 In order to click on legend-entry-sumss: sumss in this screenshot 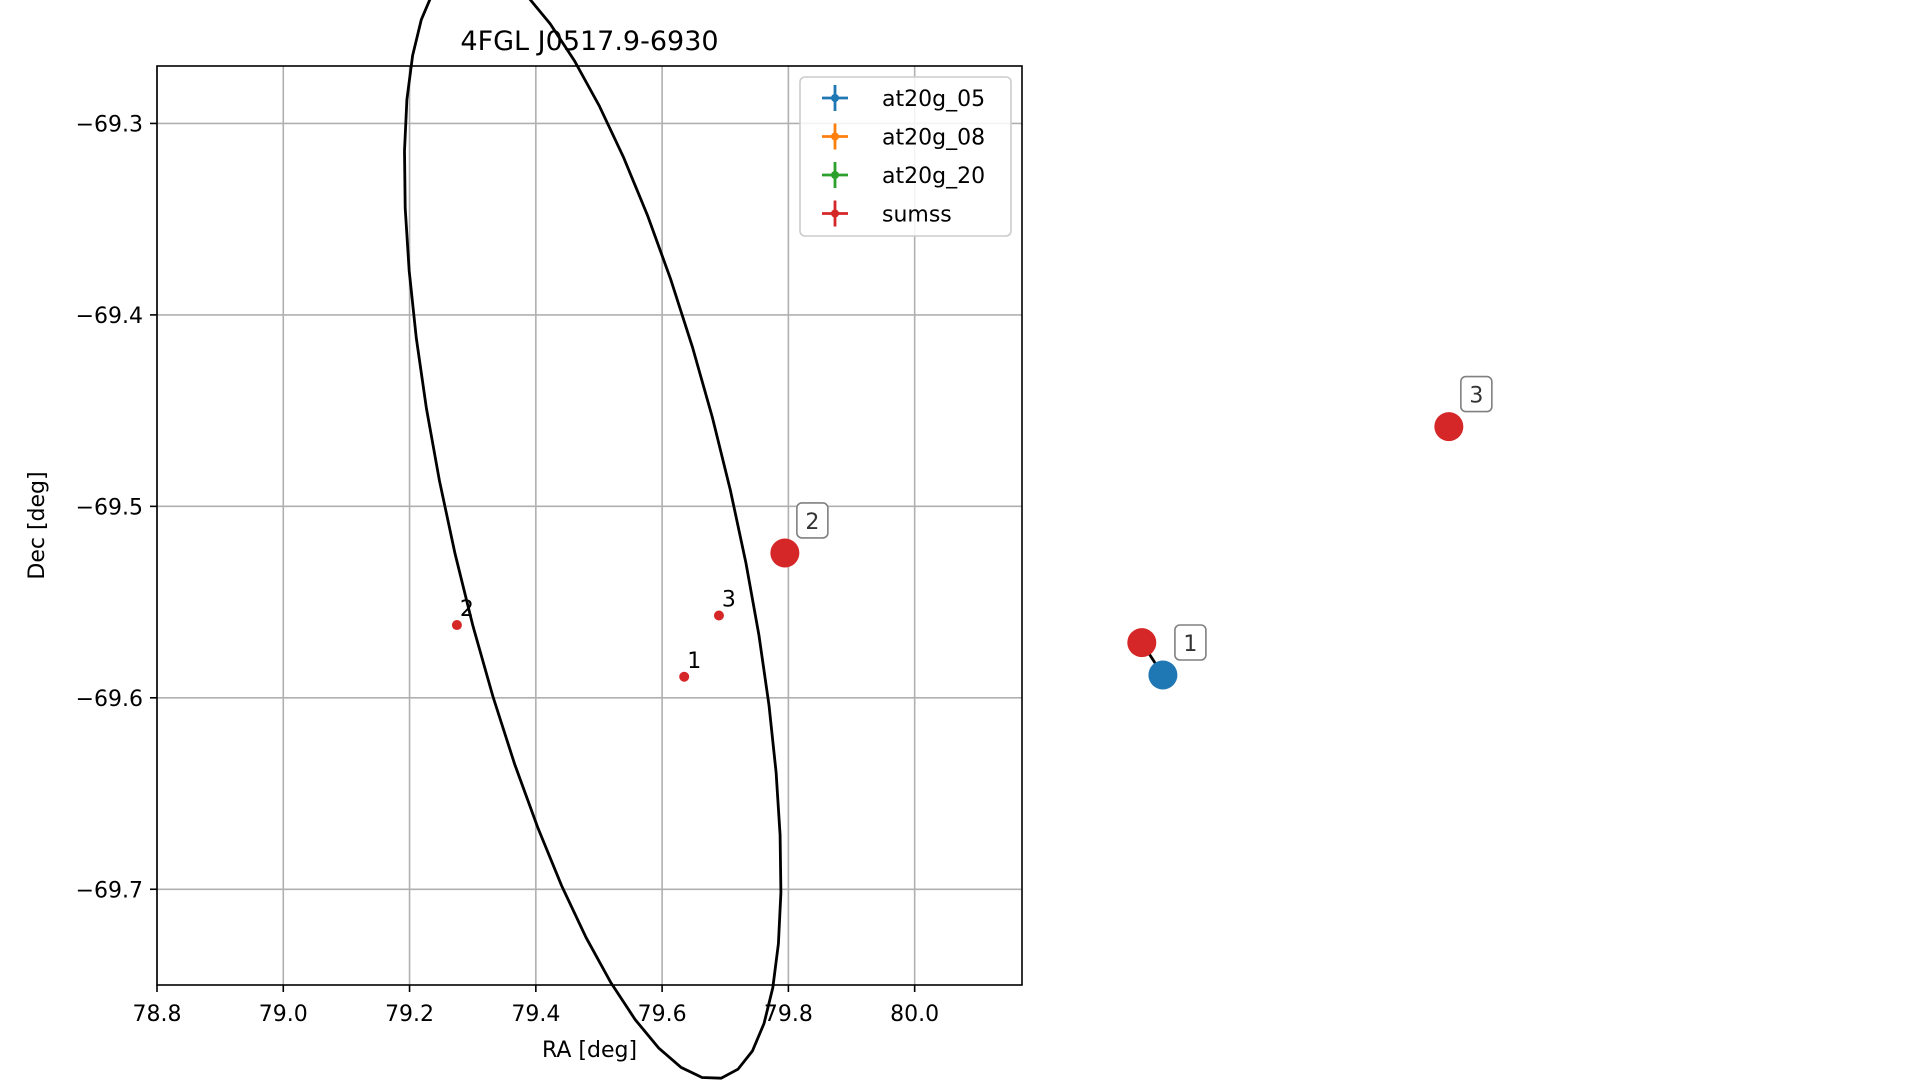, I will do `click(887, 214)`.